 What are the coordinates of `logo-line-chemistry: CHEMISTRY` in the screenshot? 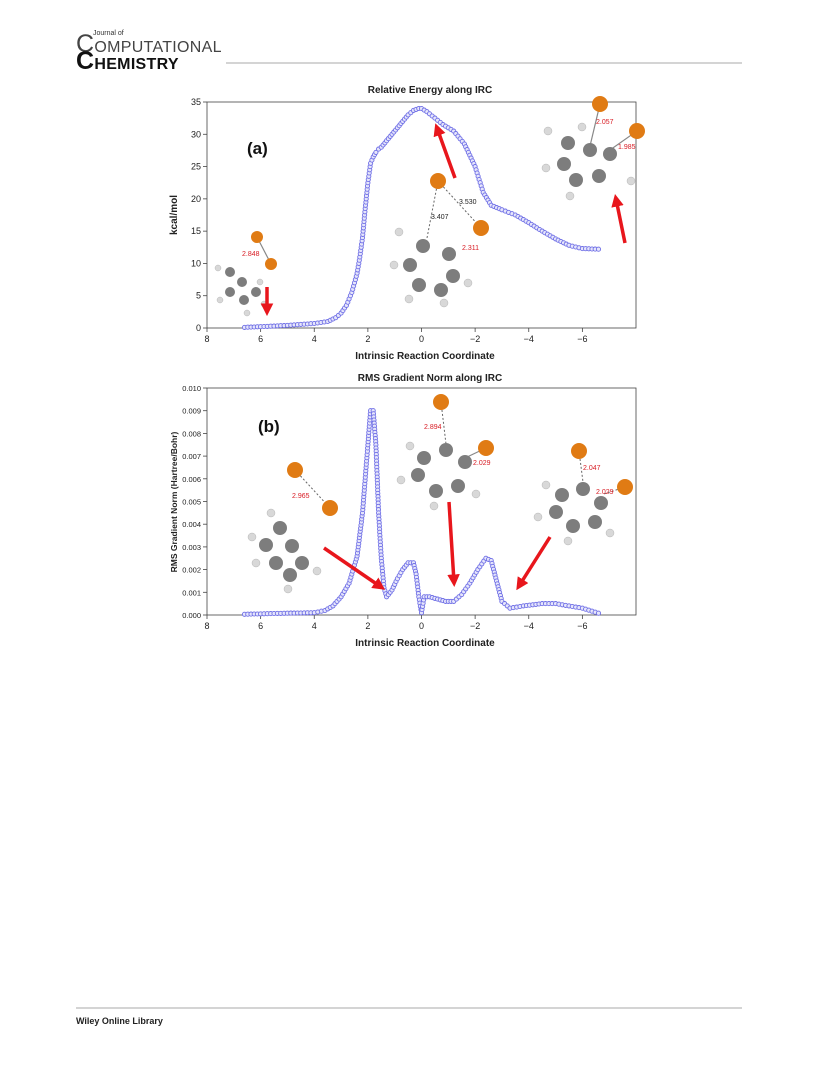 It's located at (127, 61).